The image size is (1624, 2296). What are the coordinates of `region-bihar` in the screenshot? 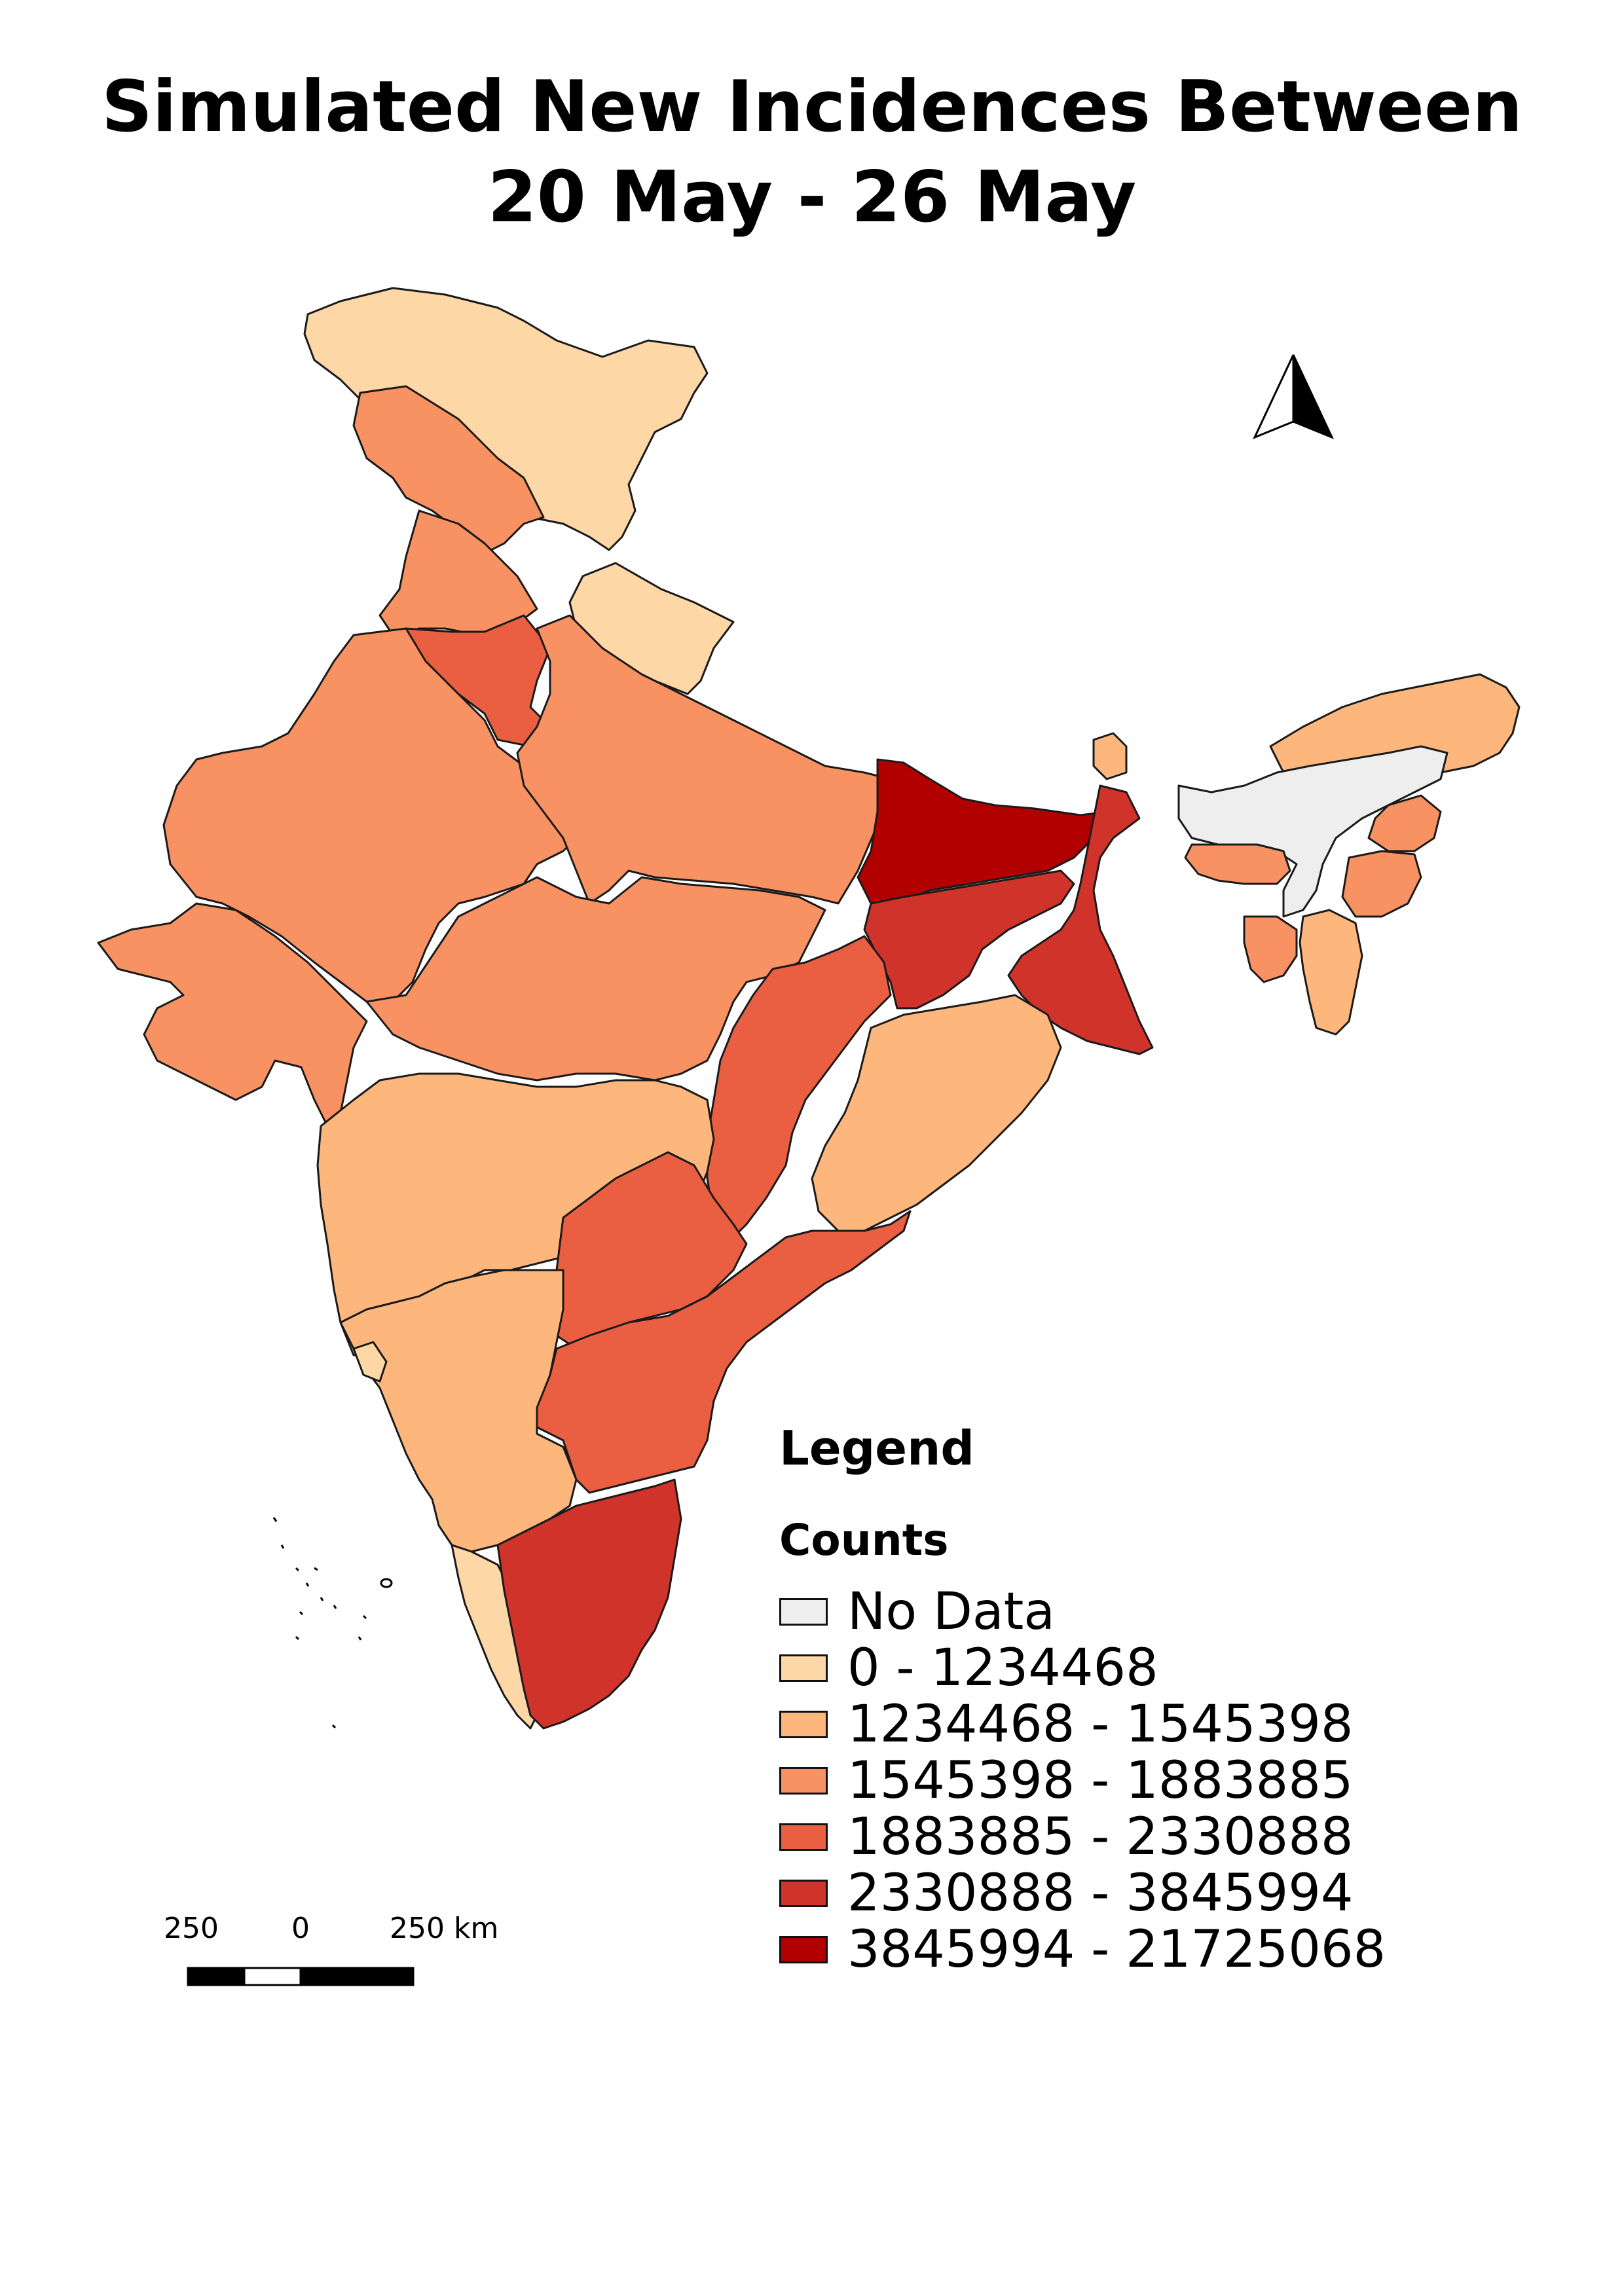 It's located at (982, 831).